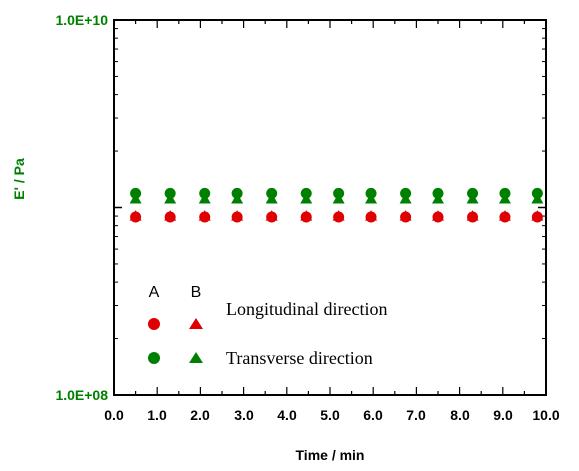 This screenshot has height=471, width=579. Describe the element at coordinates (503, 415) in the screenshot. I see `x-tick-label: 9.0` at that location.